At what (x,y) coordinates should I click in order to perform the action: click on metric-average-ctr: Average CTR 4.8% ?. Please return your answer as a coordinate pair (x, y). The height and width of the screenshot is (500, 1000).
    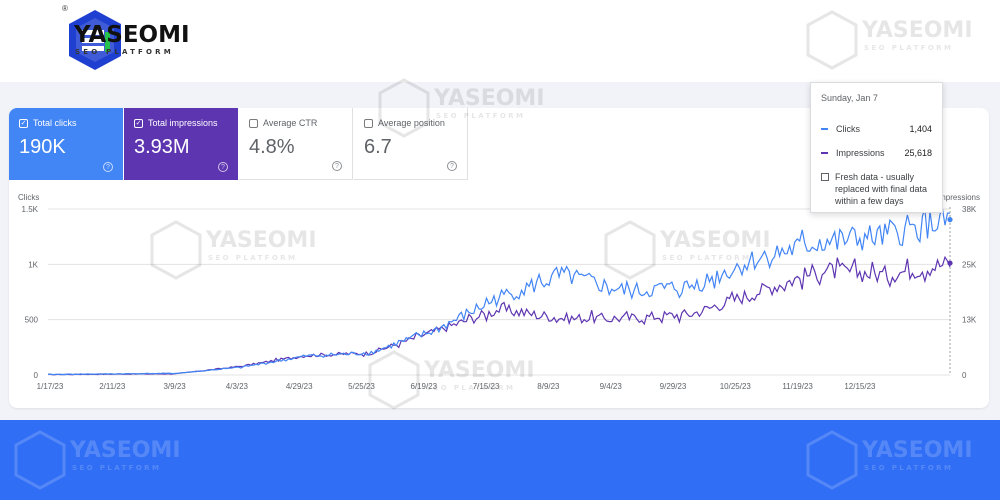
    Looking at the image, I should click on (296, 144).